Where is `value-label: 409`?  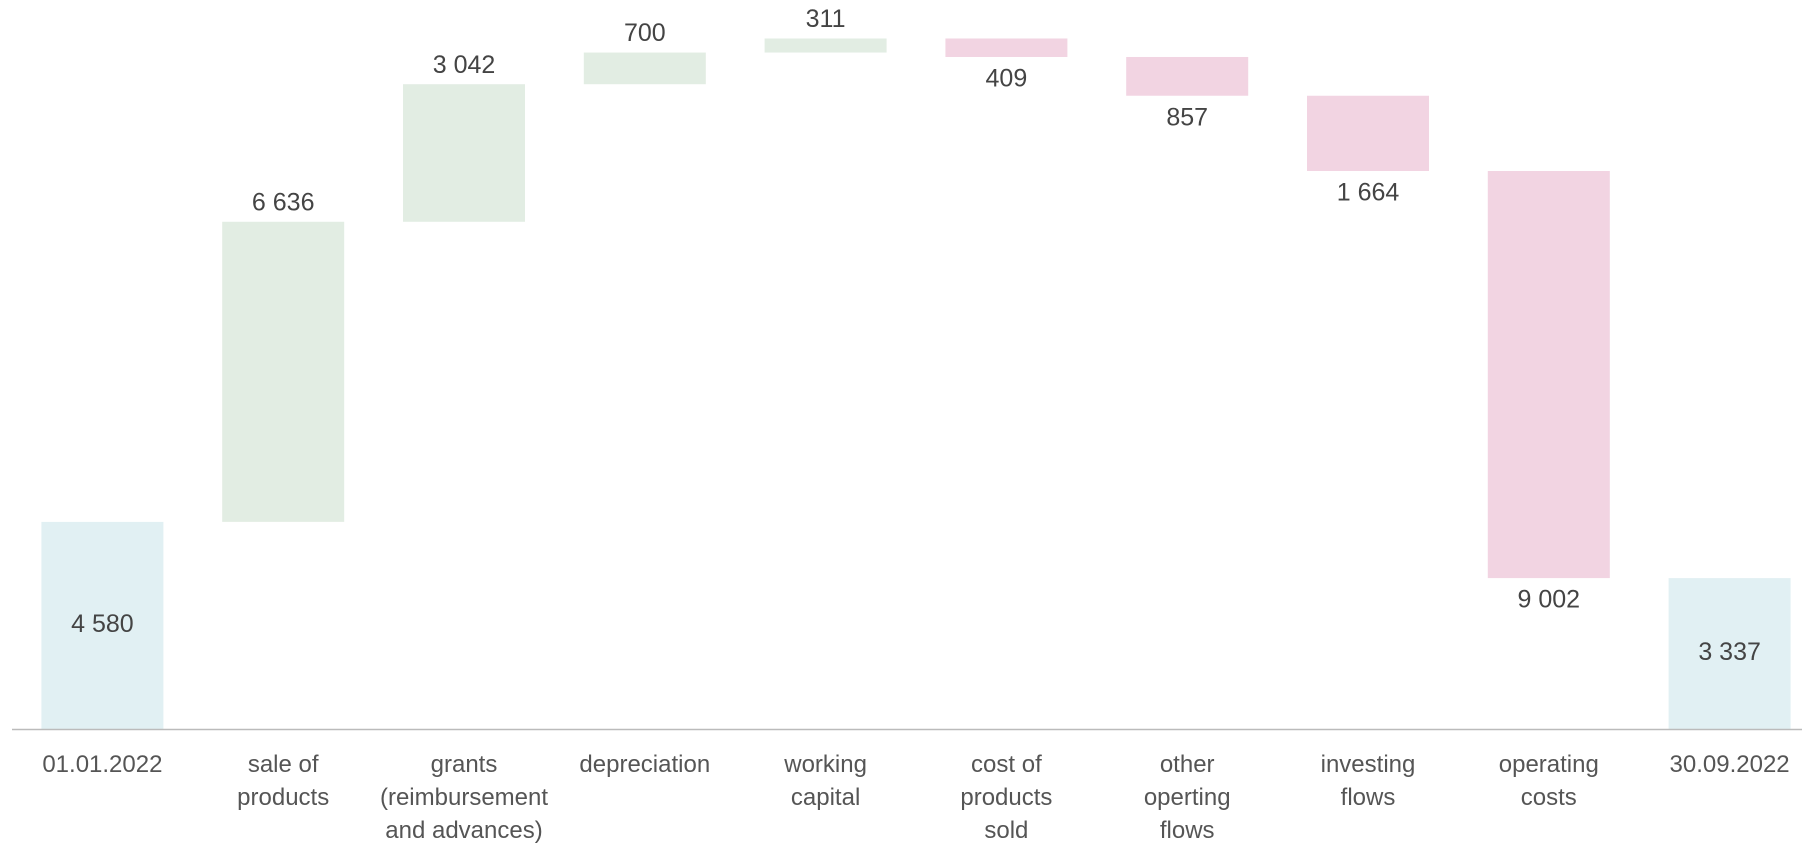
value-label: 409 is located at coordinates (1007, 79).